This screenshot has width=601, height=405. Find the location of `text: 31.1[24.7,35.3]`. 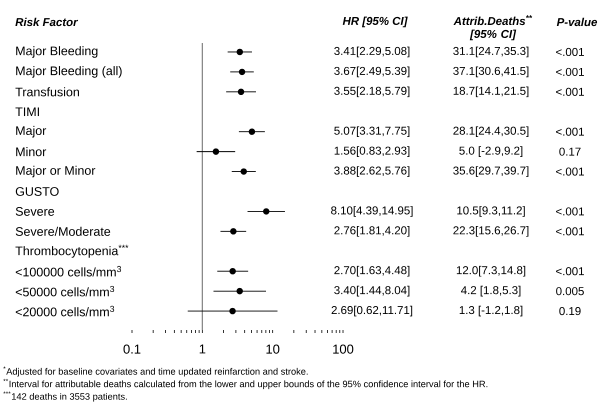

text: 31.1[24.7,35.3] is located at coordinates (490, 52).